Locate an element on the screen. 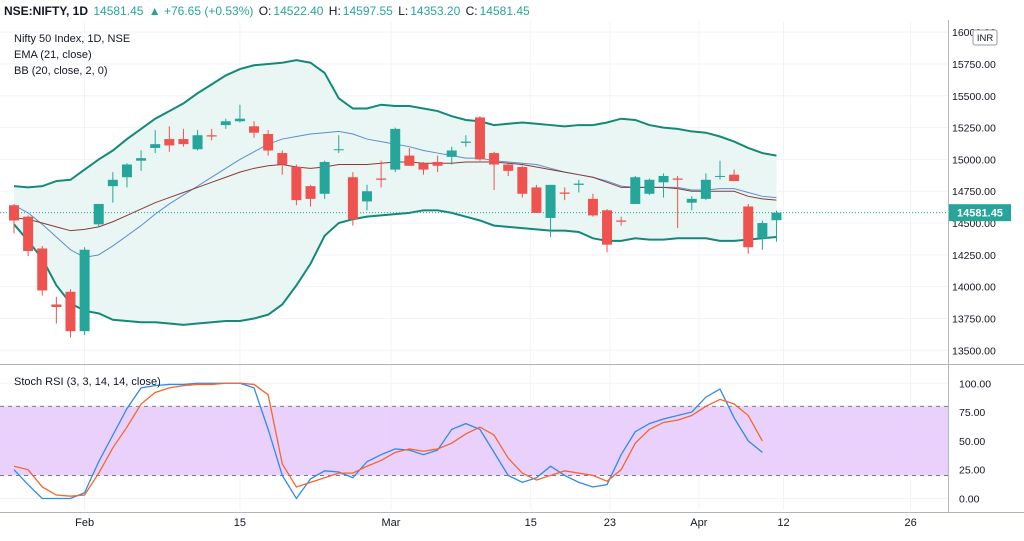 This screenshot has width=1024, height=541. high-label: H: is located at coordinates (334, 11).